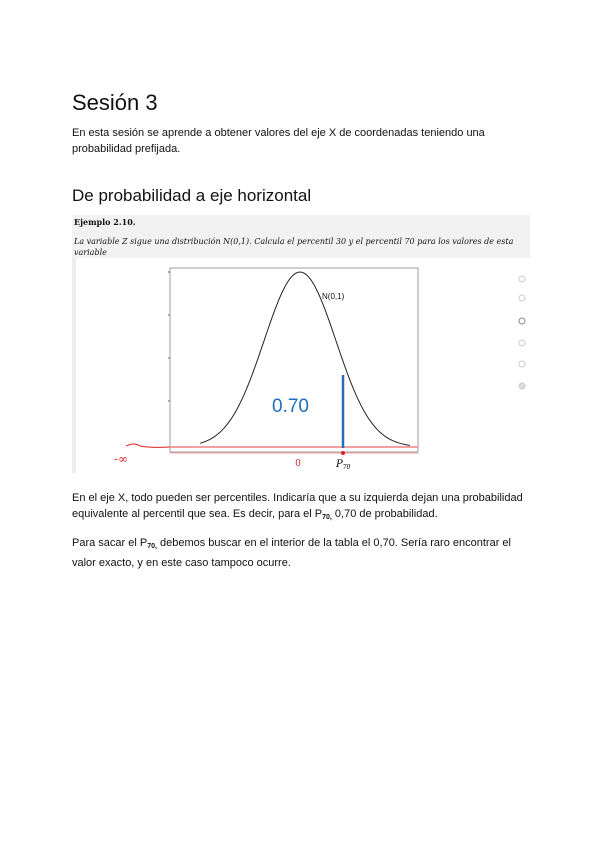 The image size is (600, 848). I want to click on normal-curve, so click(305, 358).